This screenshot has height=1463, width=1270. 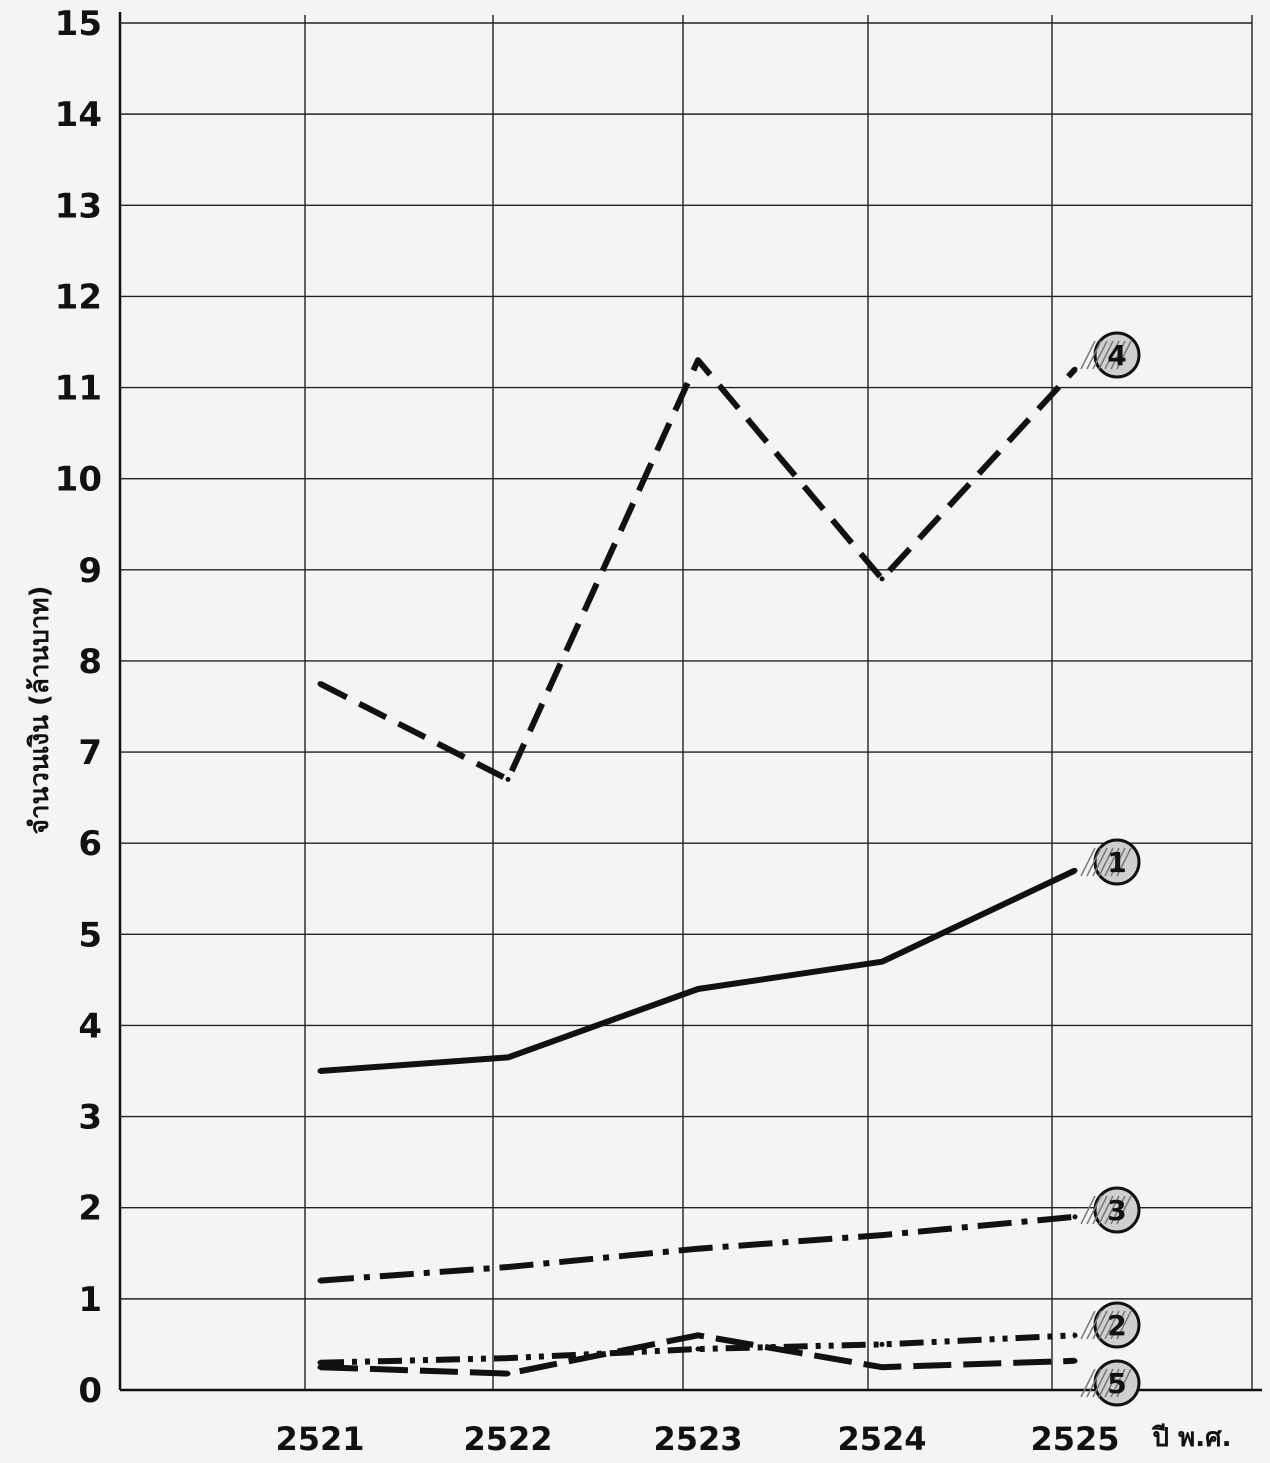 I want to click on y-tick-label: 1, so click(x=90, y=1300).